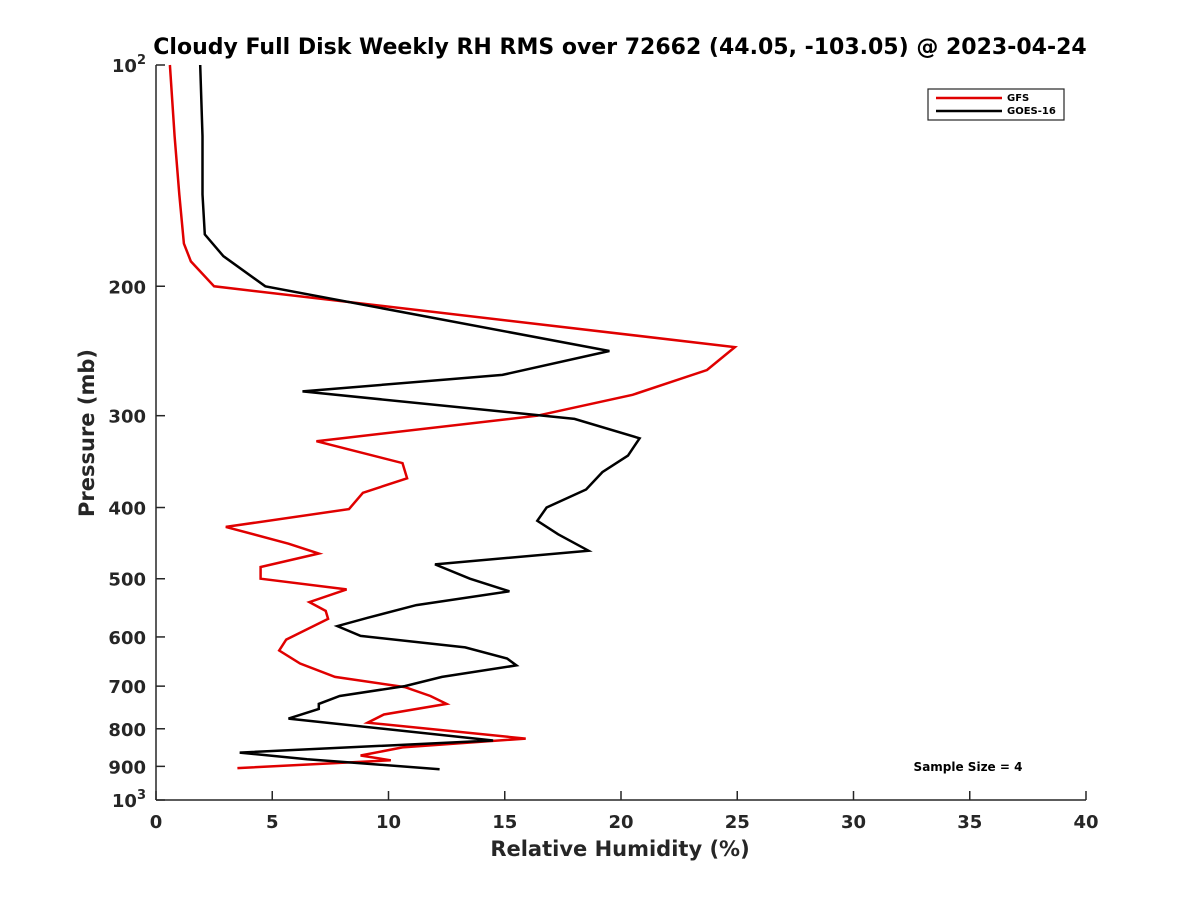  Describe the element at coordinates (127, 509) in the screenshot. I see `y-tick-label: 400` at that location.